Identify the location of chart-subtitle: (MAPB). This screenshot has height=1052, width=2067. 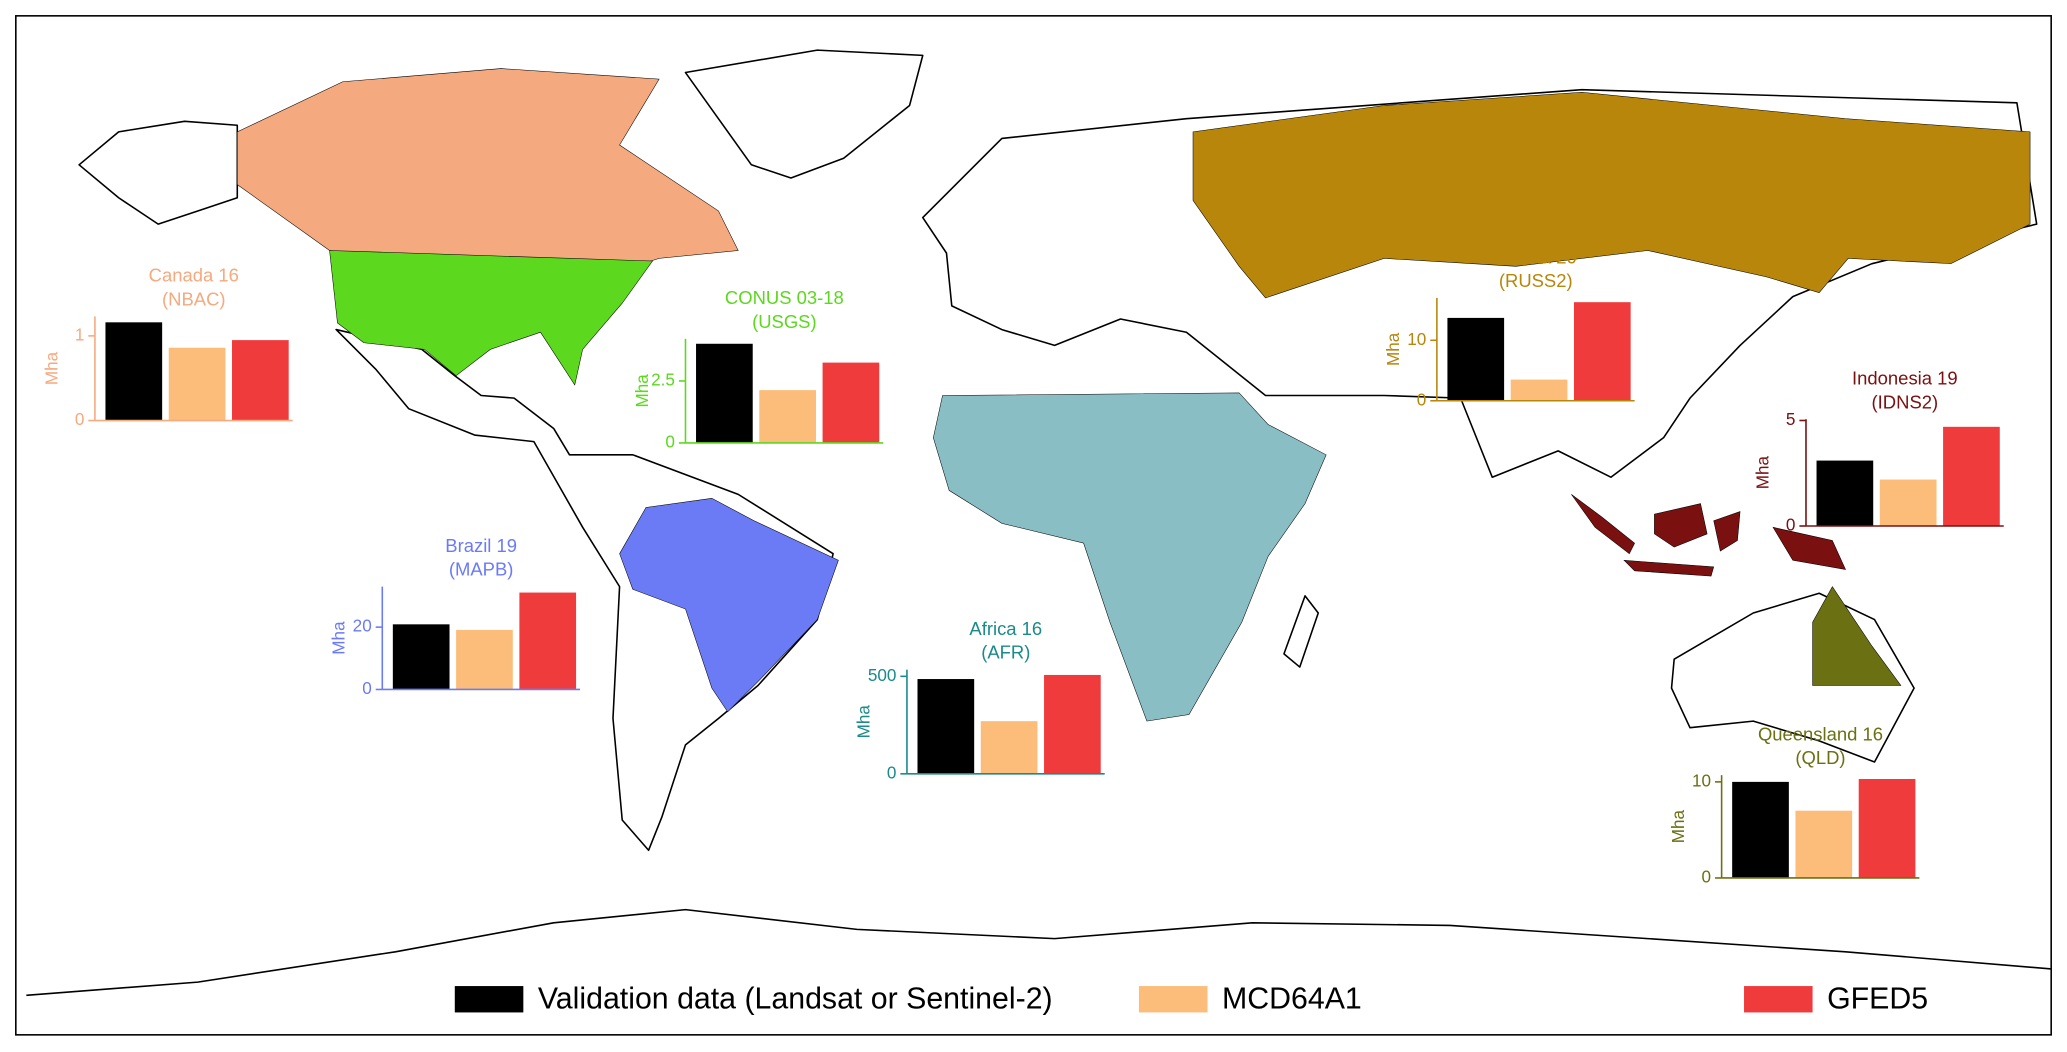
(481, 569).